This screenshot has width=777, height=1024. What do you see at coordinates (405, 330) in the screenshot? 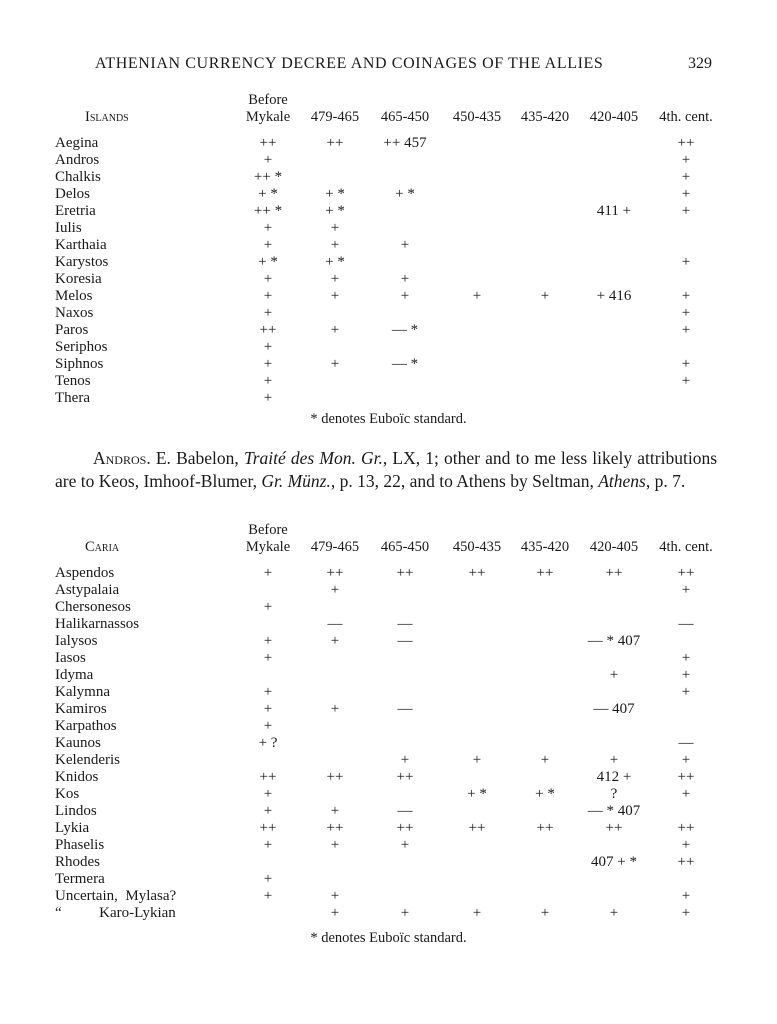
I see `table-cell: — *` at bounding box center [405, 330].